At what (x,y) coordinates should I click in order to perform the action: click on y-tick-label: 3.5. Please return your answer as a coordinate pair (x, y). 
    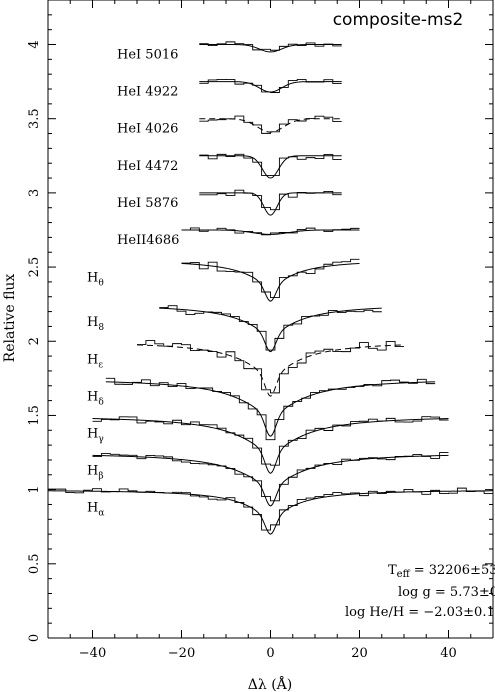
    Looking at the image, I should click on (34, 118).